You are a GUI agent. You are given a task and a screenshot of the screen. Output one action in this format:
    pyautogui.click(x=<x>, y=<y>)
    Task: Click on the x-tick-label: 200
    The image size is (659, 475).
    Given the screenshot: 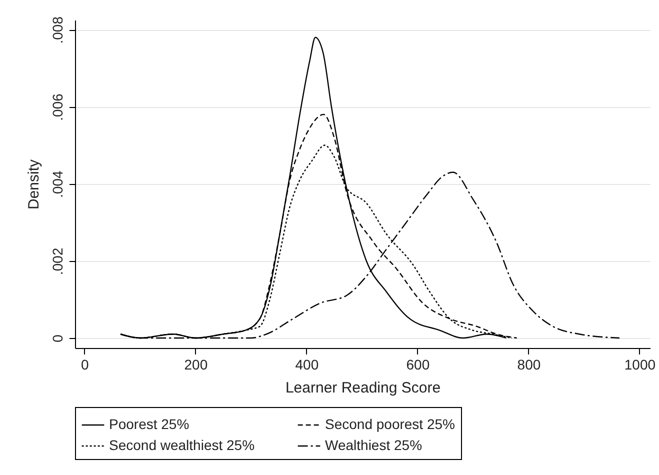 What is the action you would take?
    pyautogui.click(x=196, y=364)
    